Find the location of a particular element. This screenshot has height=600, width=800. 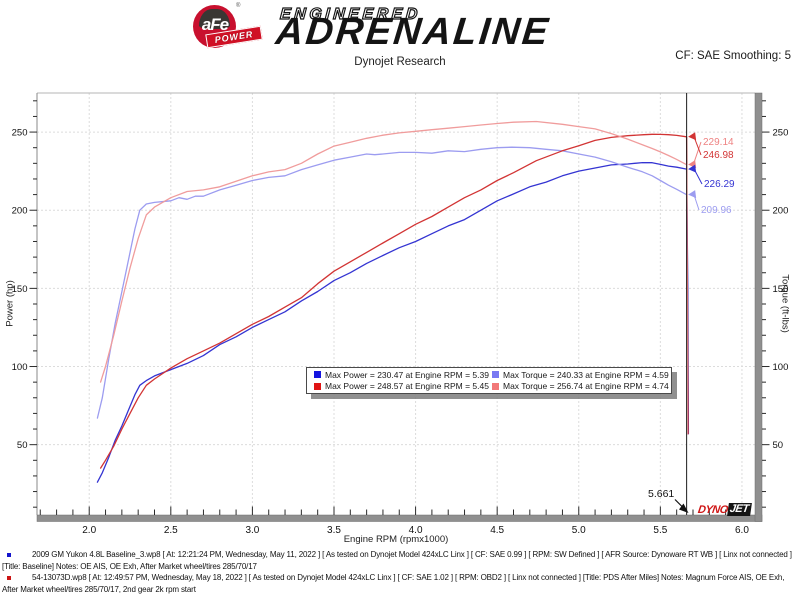

afe-aperture-icon is located at coordinates (214, 19).